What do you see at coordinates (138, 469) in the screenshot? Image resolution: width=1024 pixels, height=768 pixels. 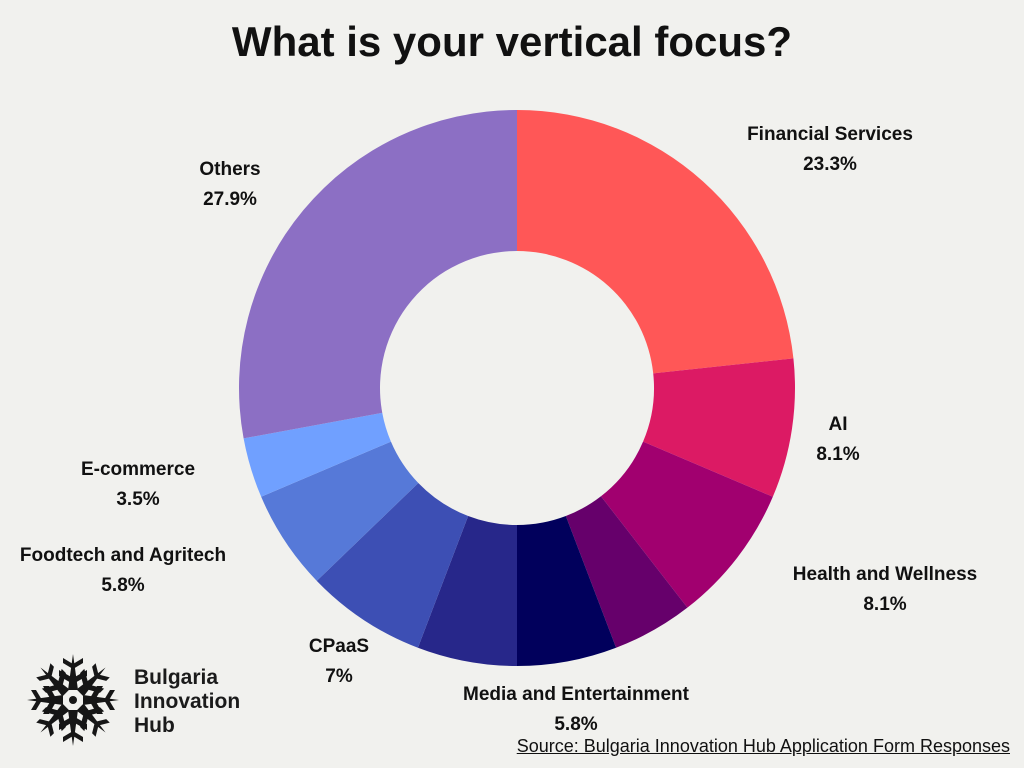 I see `slice-label-8: E-commerce` at bounding box center [138, 469].